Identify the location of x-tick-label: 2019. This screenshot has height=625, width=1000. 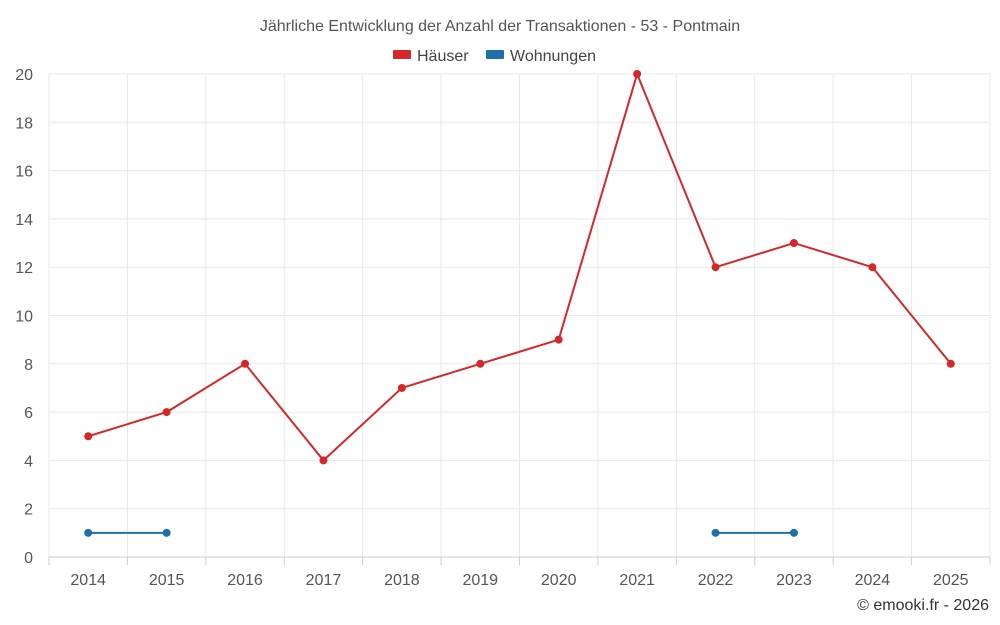
(480, 580).